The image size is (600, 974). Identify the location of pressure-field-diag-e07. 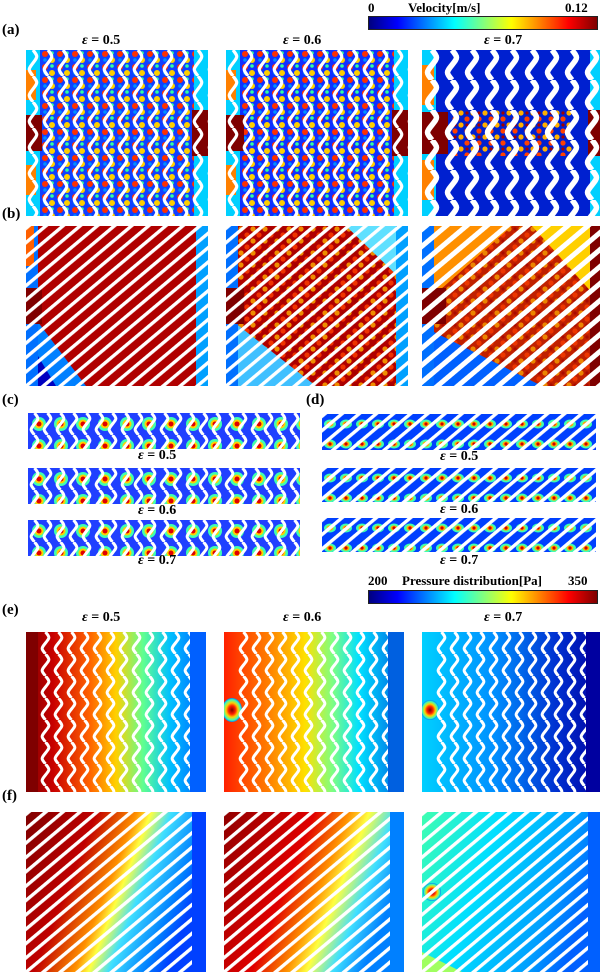
(511, 892).